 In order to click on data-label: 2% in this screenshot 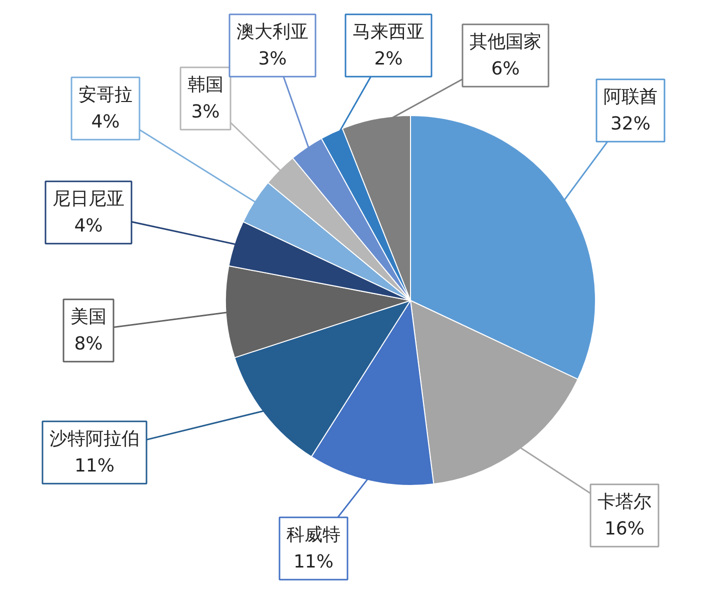, I will do `click(388, 59)`.